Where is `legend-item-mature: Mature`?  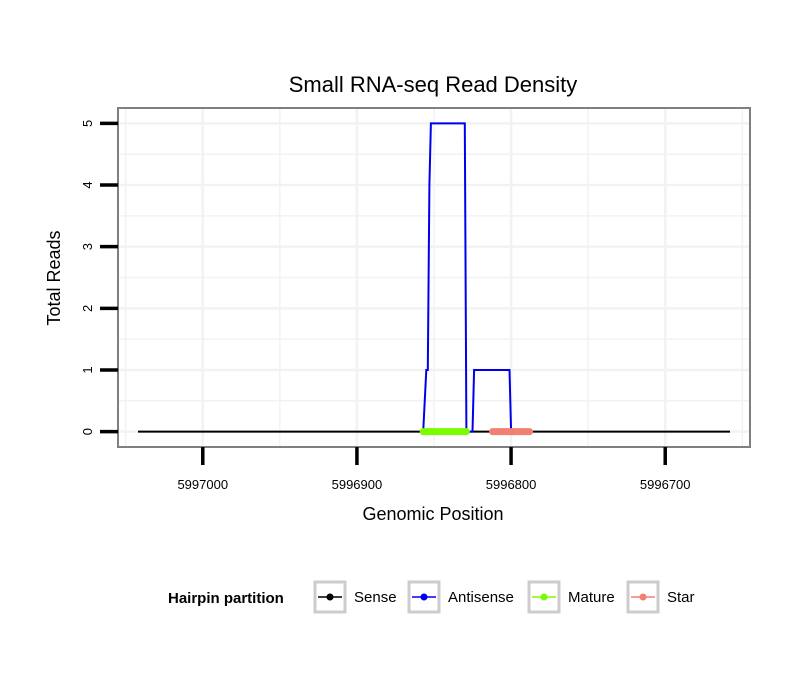
legend-item-mature: Mature is located at coordinates (571, 597).